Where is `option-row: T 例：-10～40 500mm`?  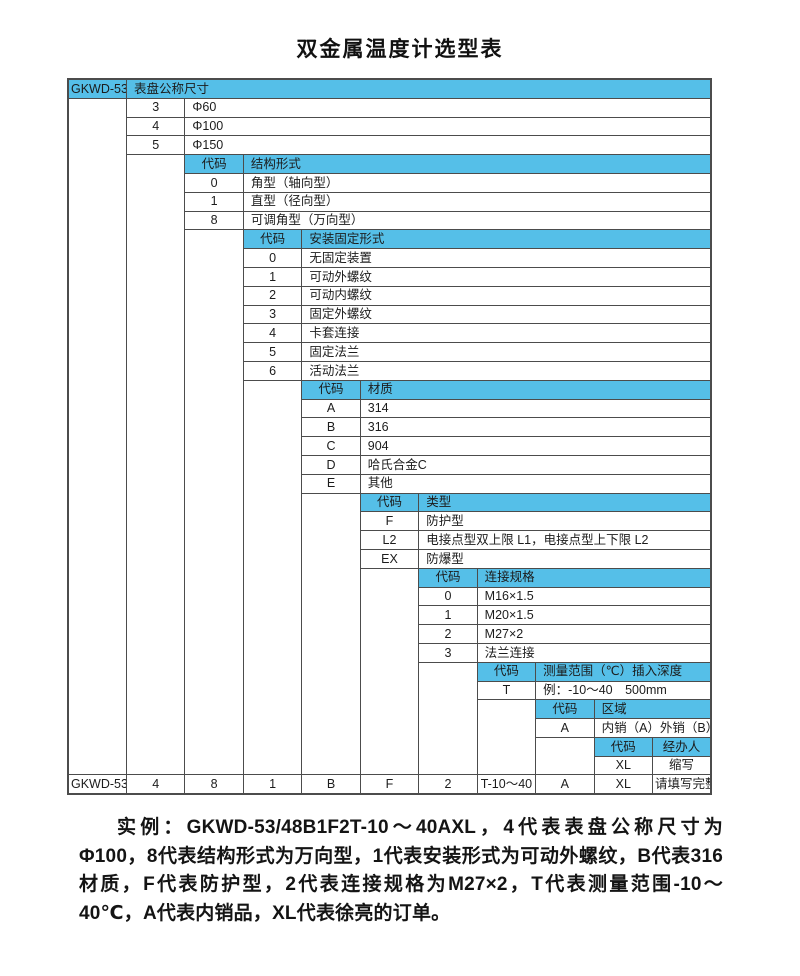 option-row: T 例：-10～40 500mm is located at coordinates (390, 690).